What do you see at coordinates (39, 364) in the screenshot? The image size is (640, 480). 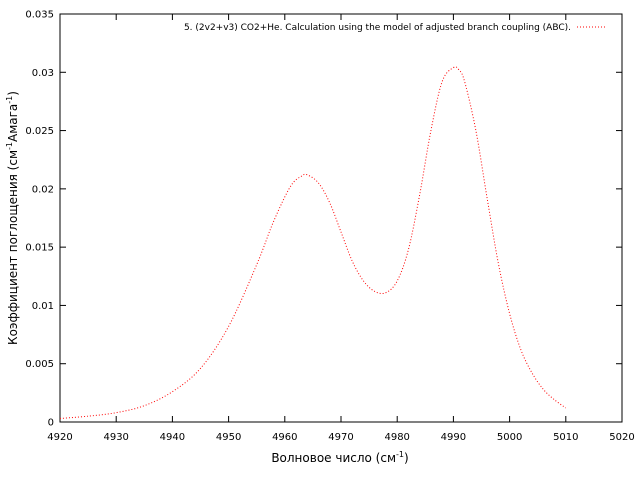 I see `y-tick-label: 0.005` at bounding box center [39, 364].